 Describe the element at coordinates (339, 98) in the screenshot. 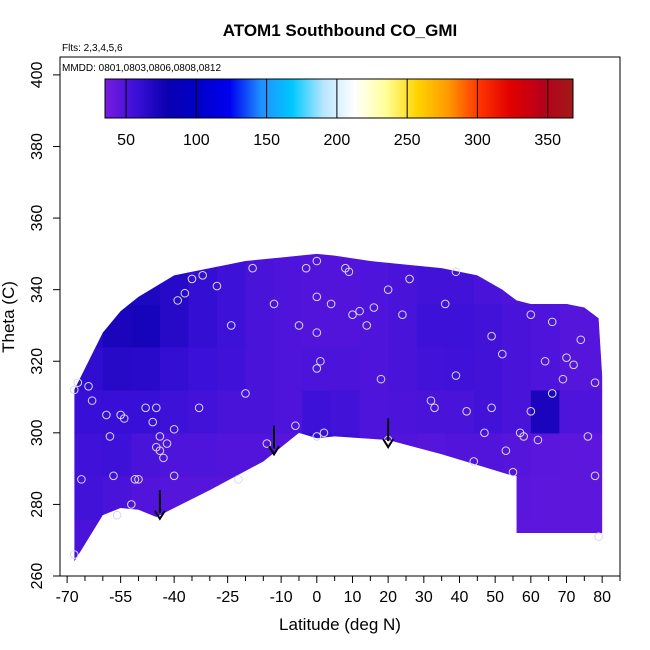

I see `colorbar-bar` at that location.